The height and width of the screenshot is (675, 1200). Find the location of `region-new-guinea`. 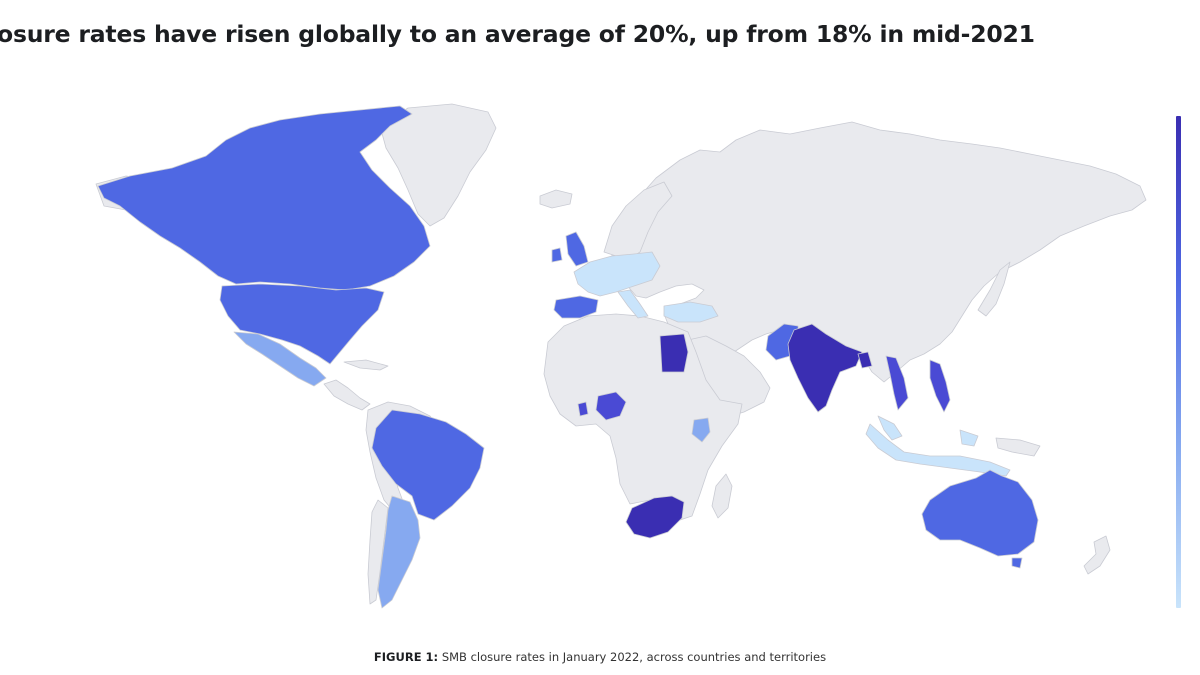

region-new-guinea is located at coordinates (1018, 447).